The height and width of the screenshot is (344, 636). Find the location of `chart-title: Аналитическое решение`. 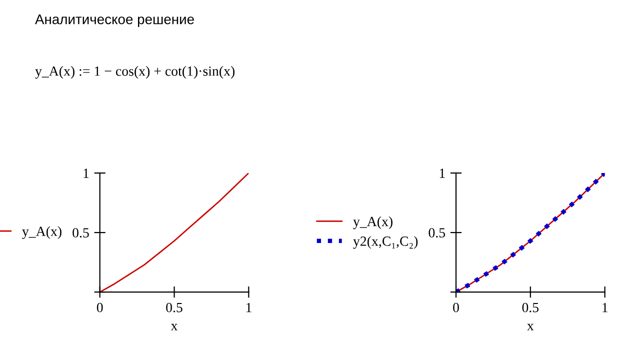

chart-title: Аналитическое решение is located at coordinates (114, 20).